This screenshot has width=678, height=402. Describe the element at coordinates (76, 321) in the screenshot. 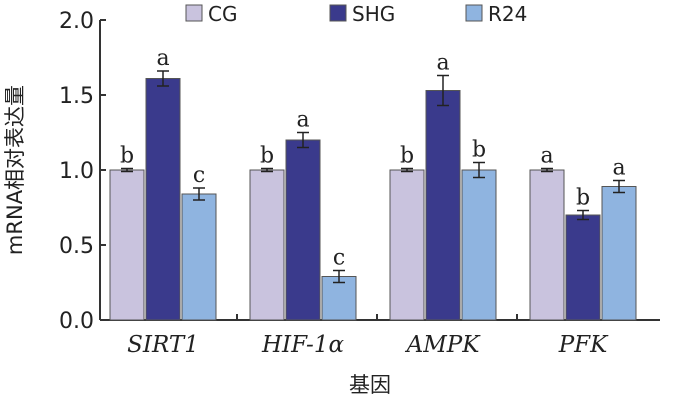

I see `y-tick-label: 0.0` at that location.